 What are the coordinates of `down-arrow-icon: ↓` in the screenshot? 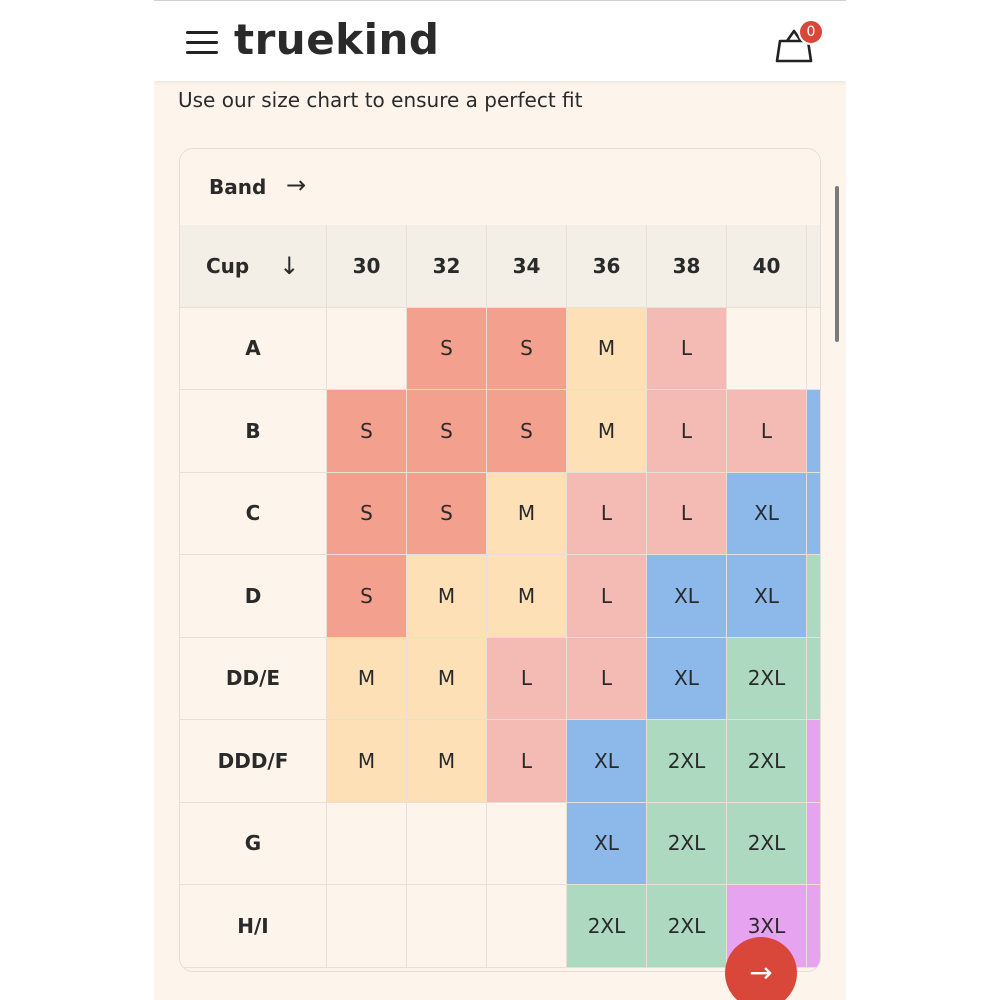 It's located at (289, 265).